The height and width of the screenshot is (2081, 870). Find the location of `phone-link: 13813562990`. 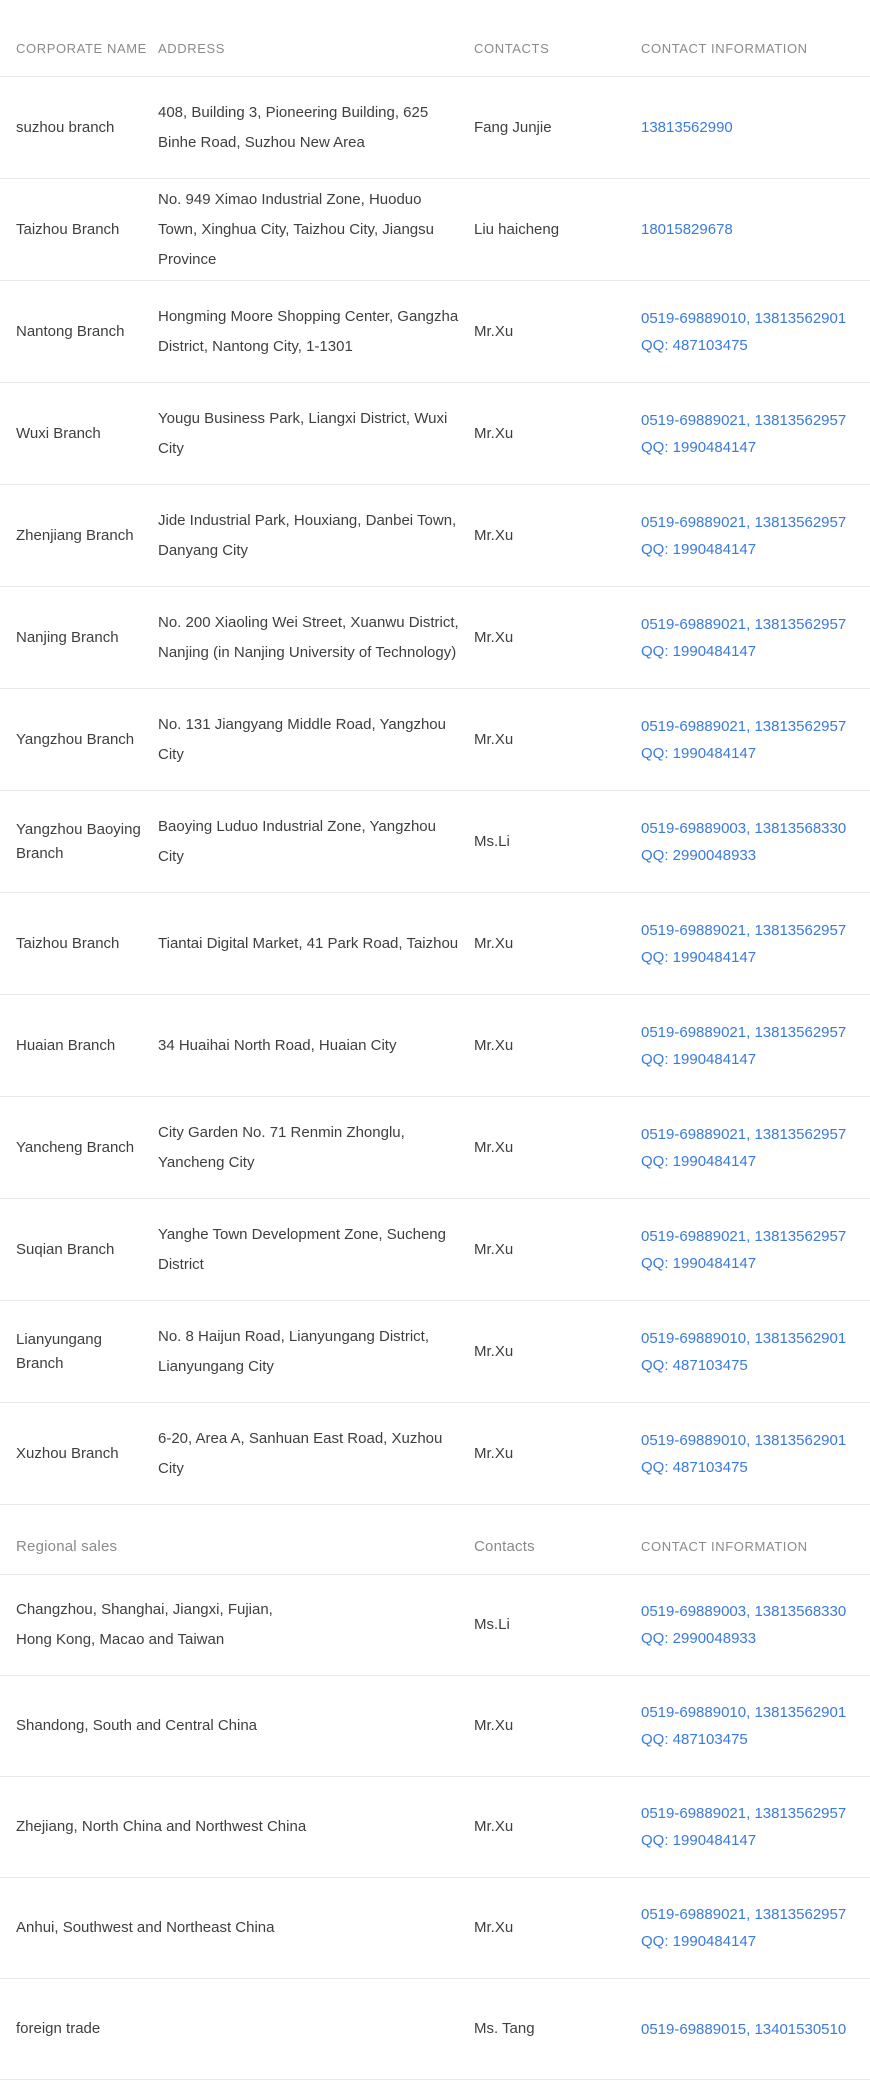

phone-link: 13813562990 is located at coordinates (687, 127).